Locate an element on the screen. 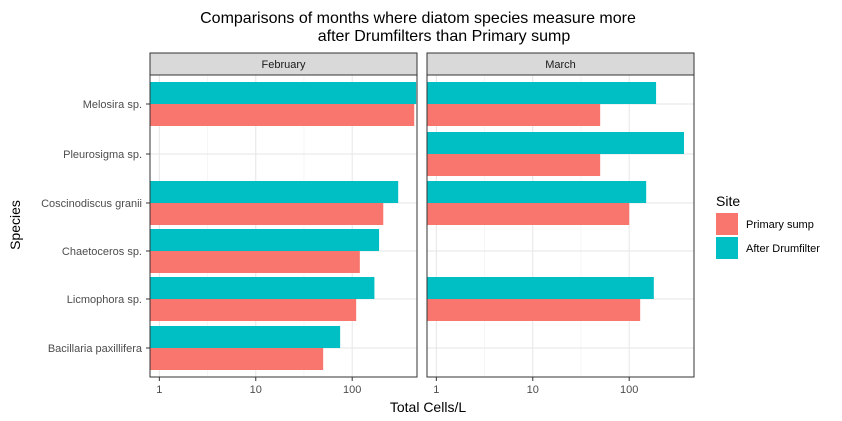  facet-strip-label: March is located at coordinates (560, 65).